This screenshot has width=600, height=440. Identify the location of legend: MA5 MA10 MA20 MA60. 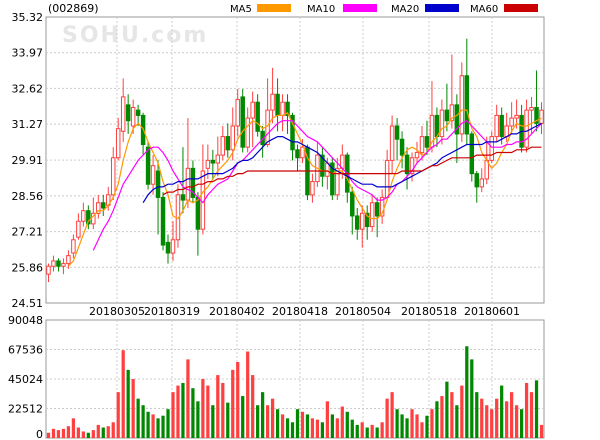
(384, 9).